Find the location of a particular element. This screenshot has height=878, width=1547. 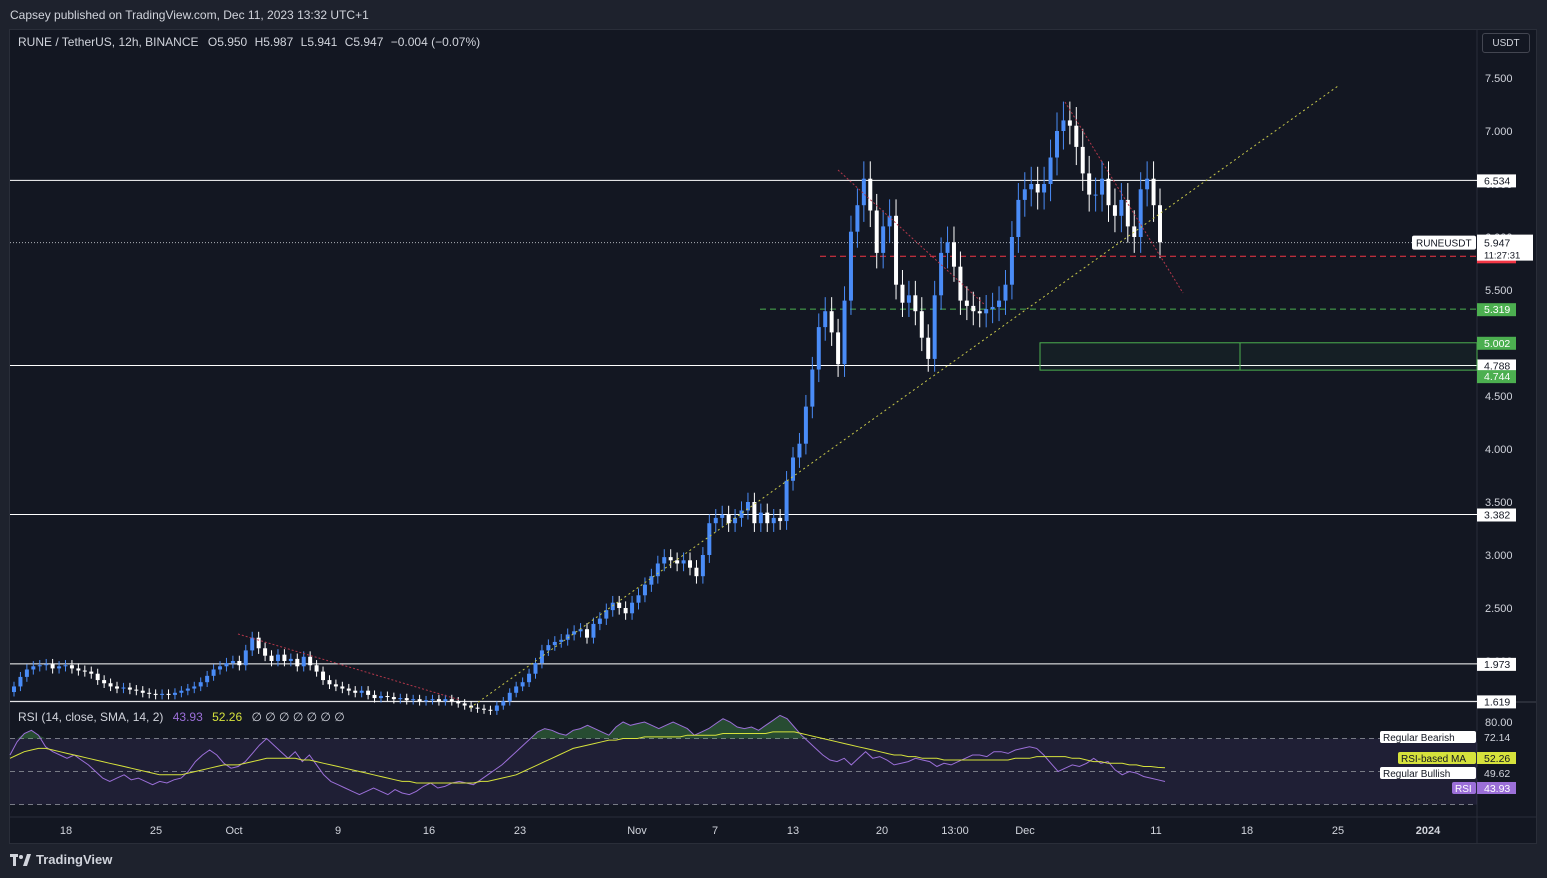

close-label: C is located at coordinates (349, 42).